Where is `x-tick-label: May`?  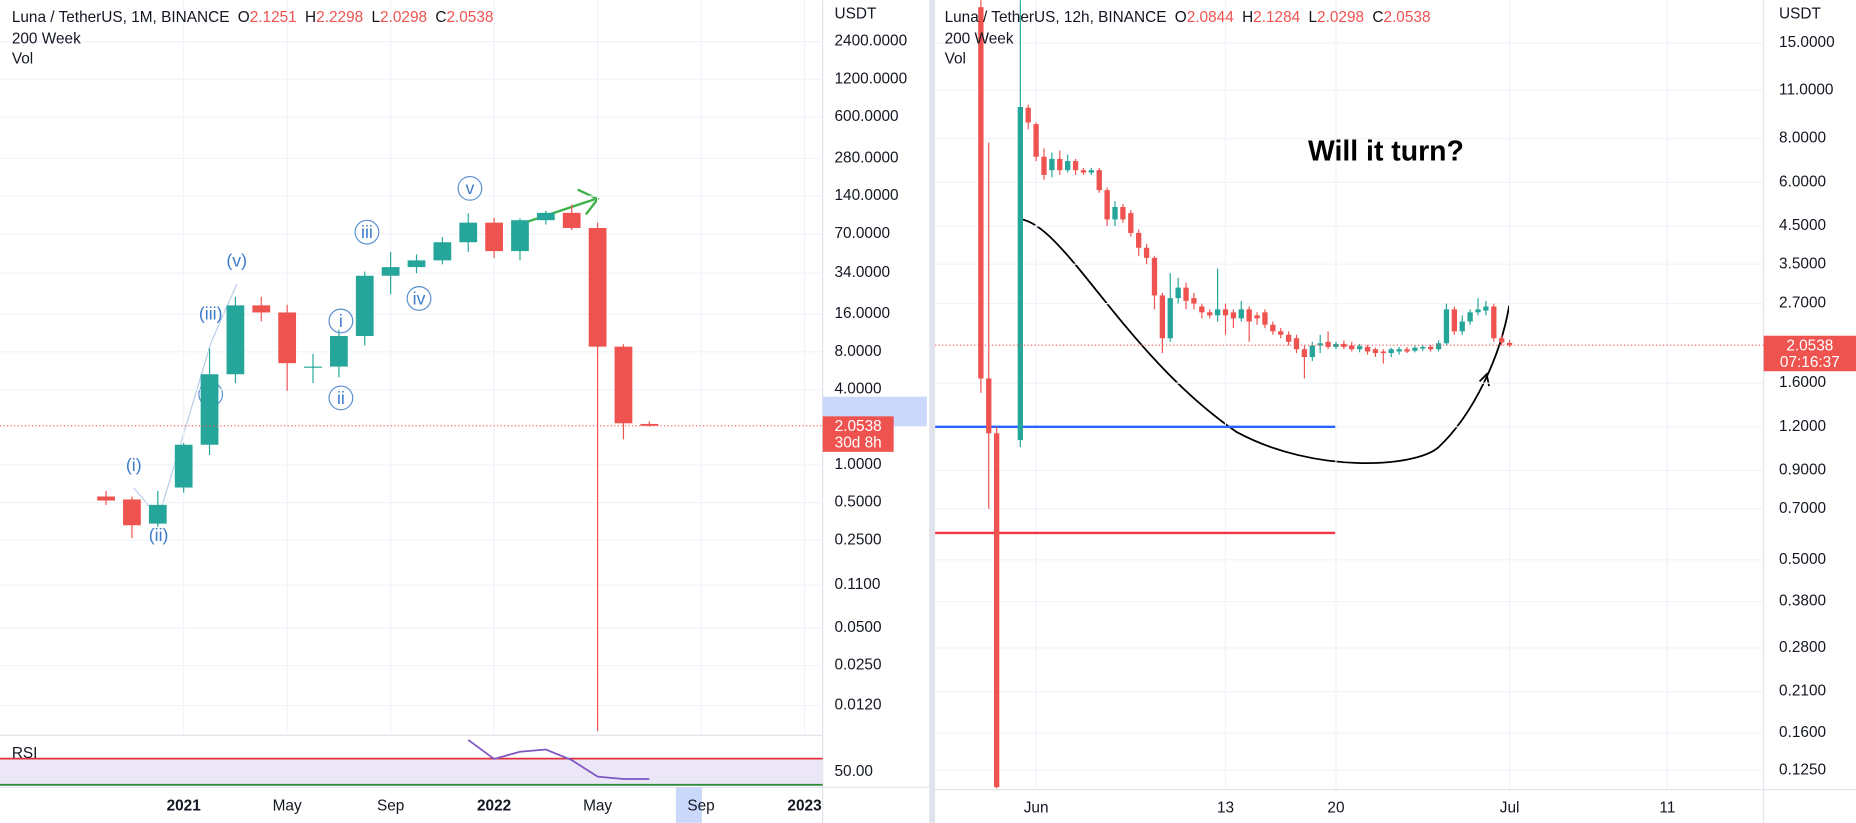
x-tick-label: May is located at coordinates (597, 805).